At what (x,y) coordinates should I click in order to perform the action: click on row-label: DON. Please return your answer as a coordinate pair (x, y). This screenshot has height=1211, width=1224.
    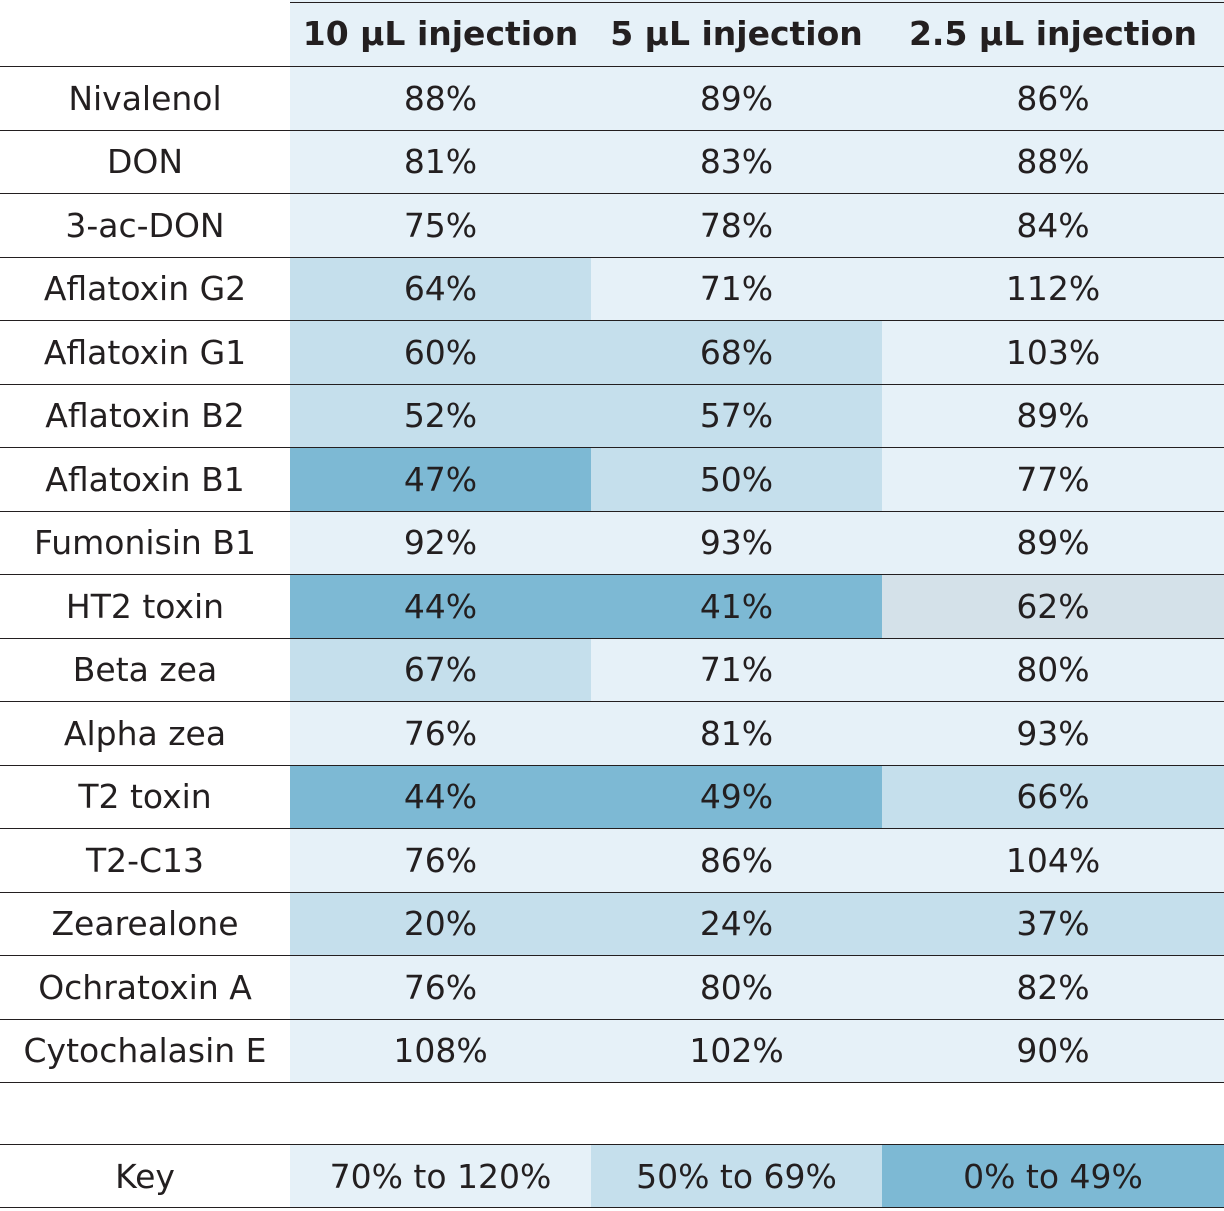
    Looking at the image, I should click on (145, 161).